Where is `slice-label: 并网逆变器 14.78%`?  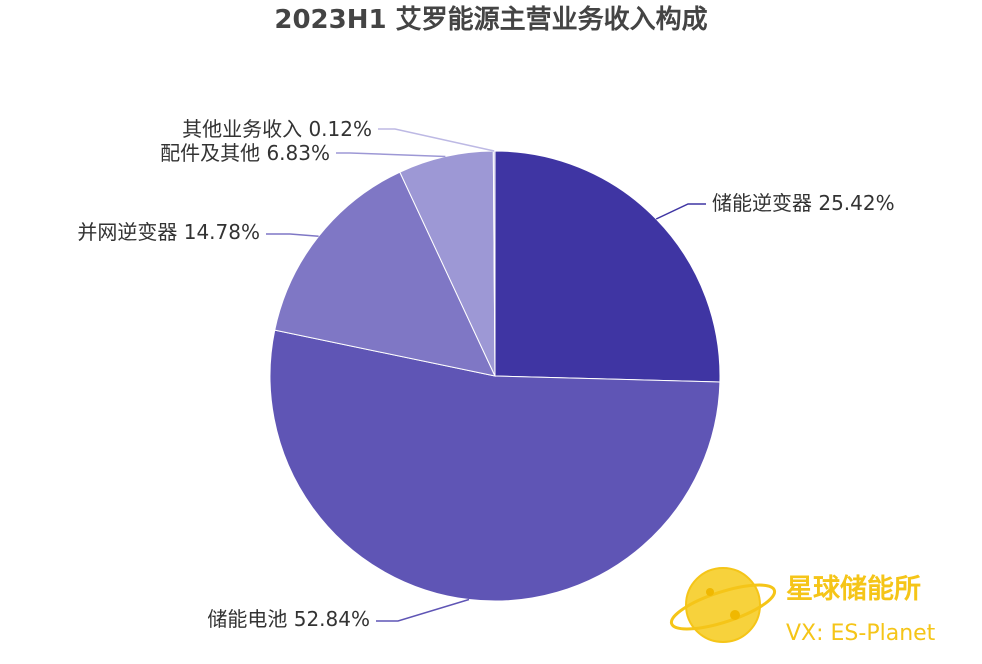 slice-label: 并网逆变器 14.78% is located at coordinates (168, 232).